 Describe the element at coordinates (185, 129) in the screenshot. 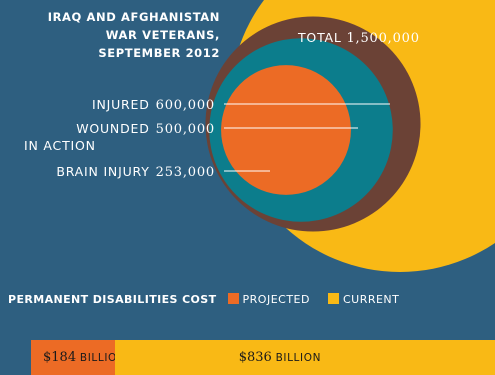

I see `wounded-value: 500,000` at that location.